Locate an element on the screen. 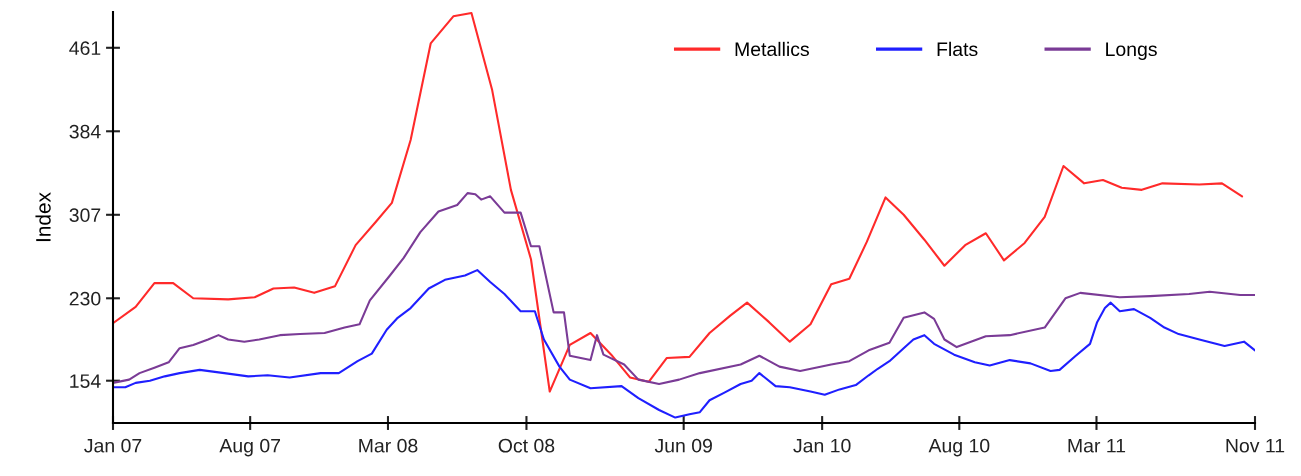  legend-label: Metallics is located at coordinates (772, 49).